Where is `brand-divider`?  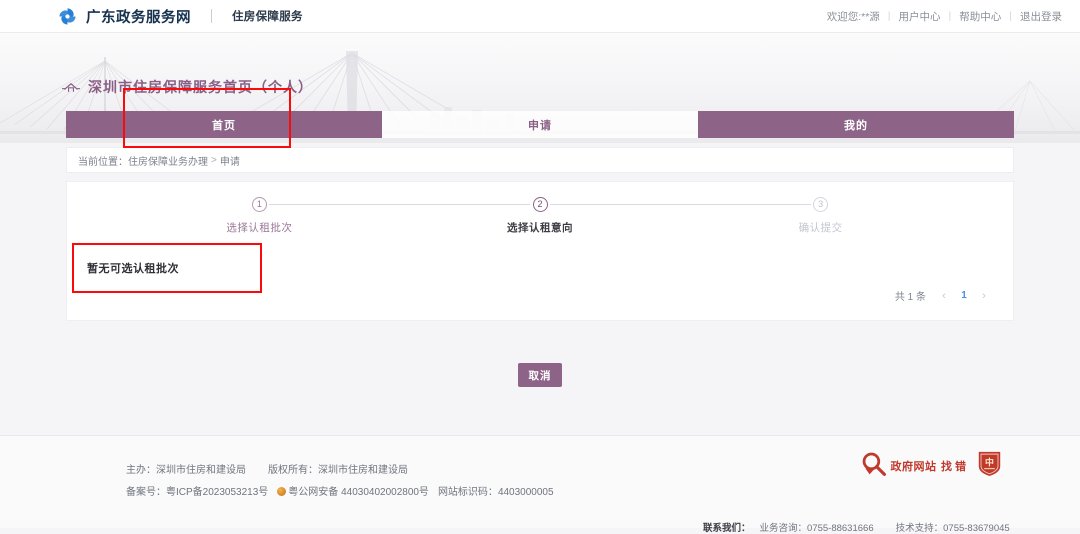 brand-divider is located at coordinates (211, 16).